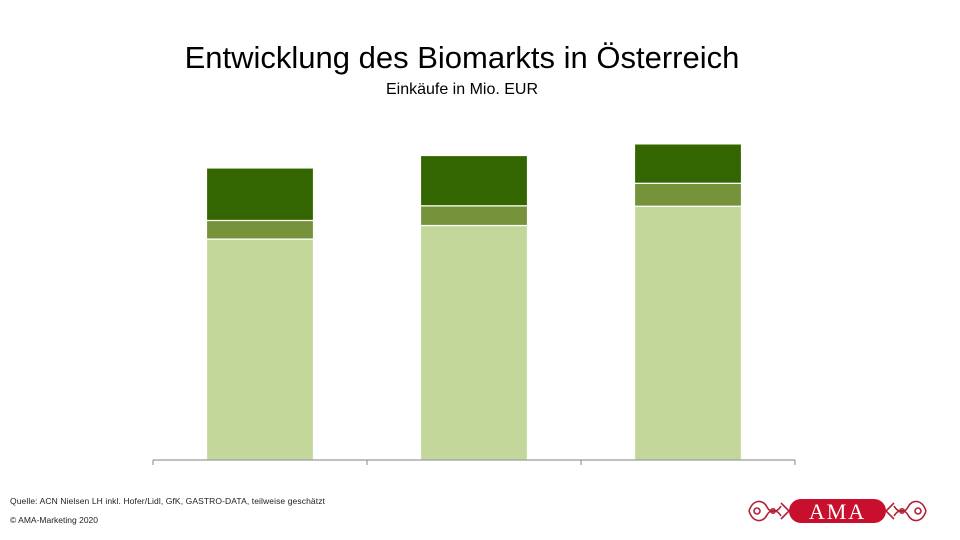 Image resolution: width=960 pixels, height=540 pixels. I want to click on ama-logo: AMA, so click(837, 511).